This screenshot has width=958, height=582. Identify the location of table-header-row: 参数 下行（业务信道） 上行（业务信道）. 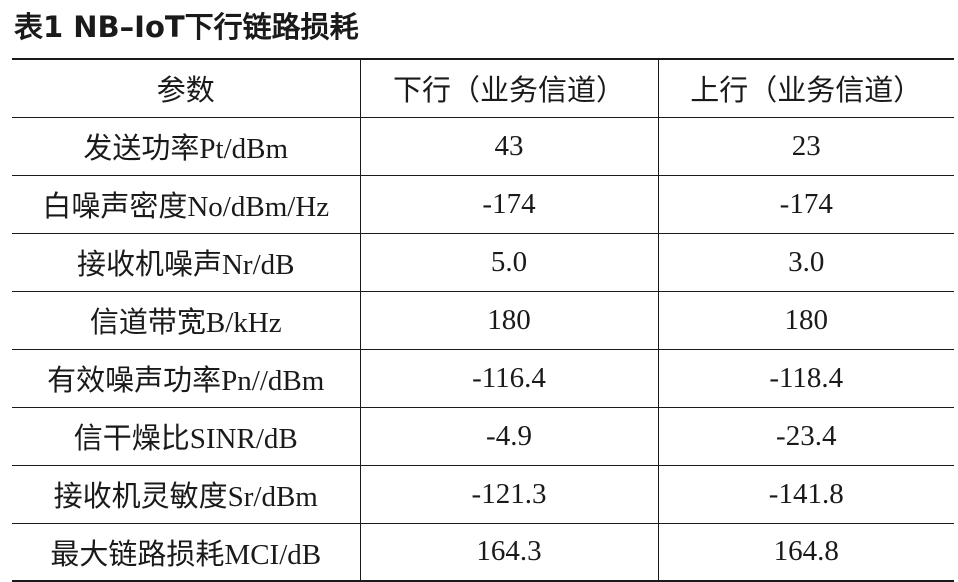
(483, 88).